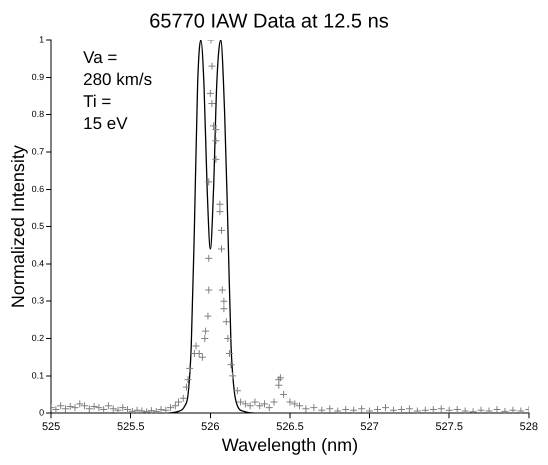 The width and height of the screenshot is (548, 465). Describe the element at coordinates (100, 58) in the screenshot. I see `annotation: Va =` at that location.